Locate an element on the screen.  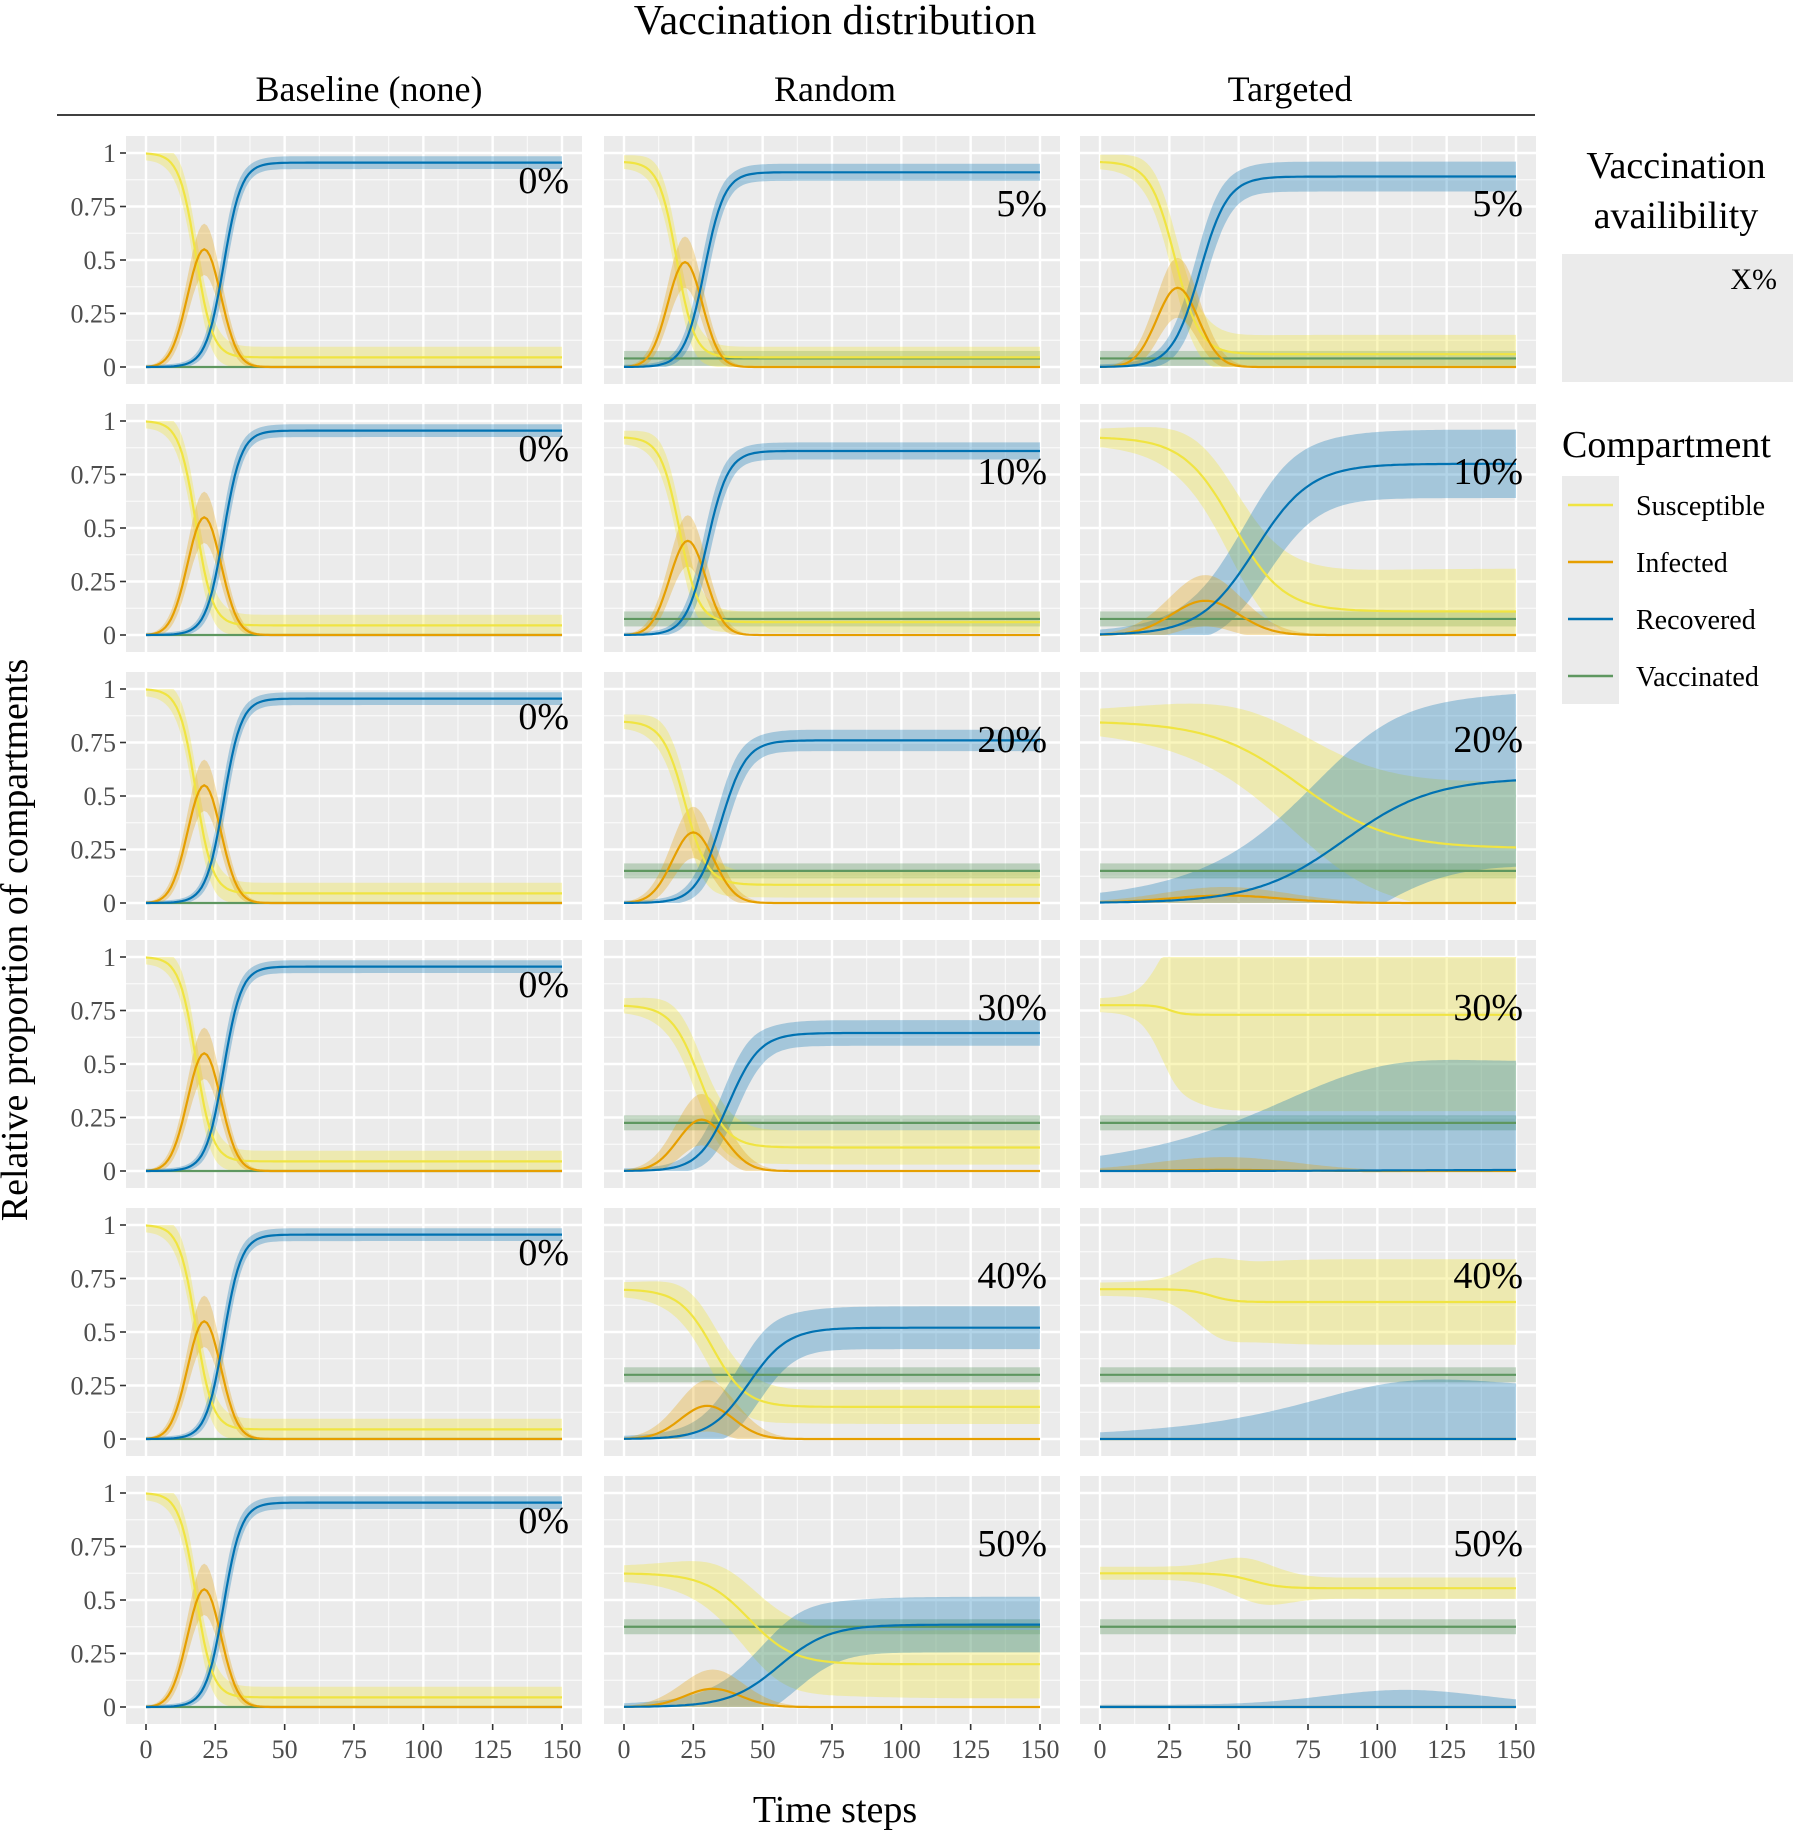
legend-label-vaccinated: Vaccinated is located at coordinates (1697, 677).